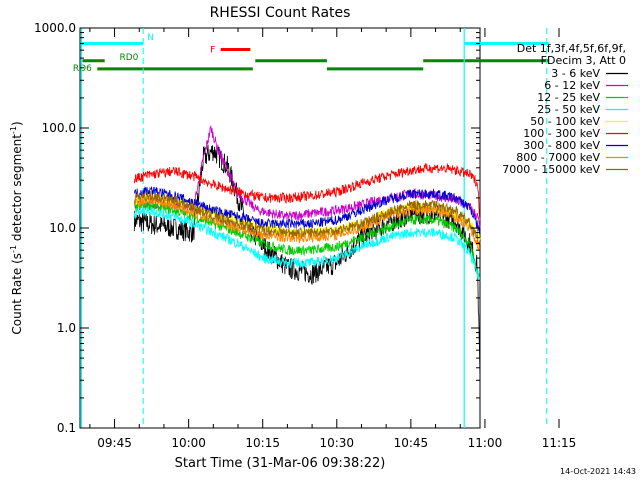 The image size is (640, 480). Describe the element at coordinates (150, 38) in the screenshot. I see `status-label-n: N` at that location.